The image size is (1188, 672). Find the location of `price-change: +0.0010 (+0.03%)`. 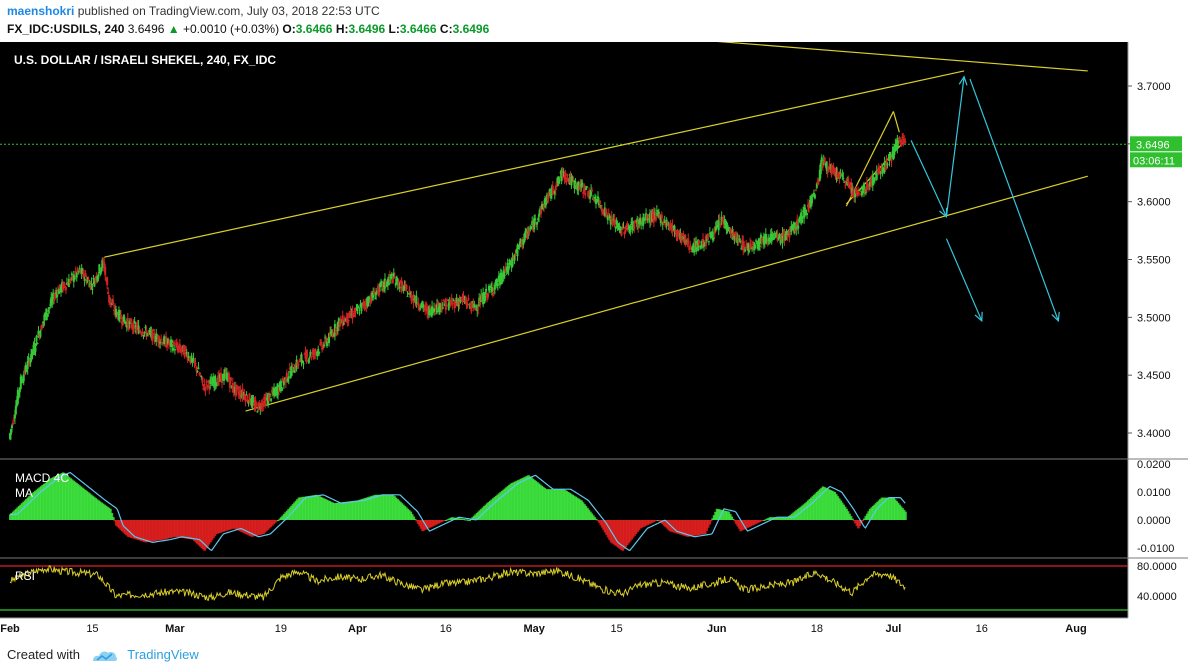

price-change: +0.0010 (+0.03%) is located at coordinates (231, 29).